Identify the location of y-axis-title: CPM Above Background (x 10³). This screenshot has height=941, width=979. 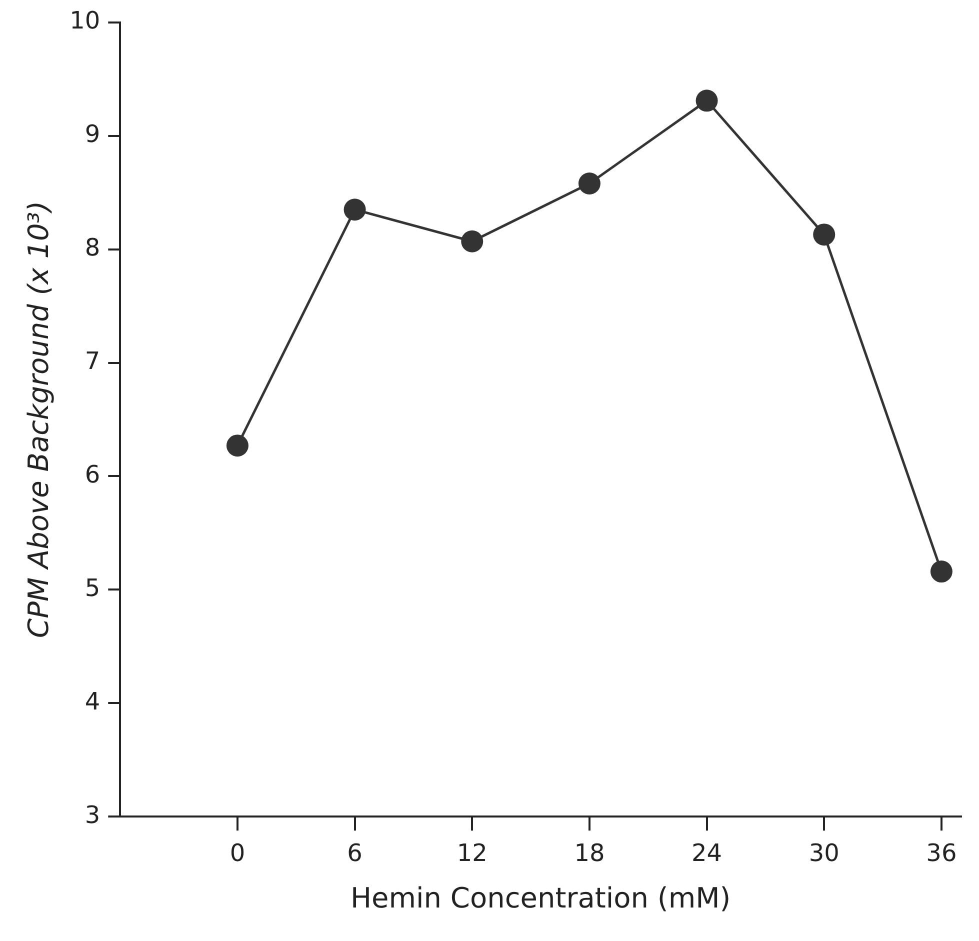
(39, 419).